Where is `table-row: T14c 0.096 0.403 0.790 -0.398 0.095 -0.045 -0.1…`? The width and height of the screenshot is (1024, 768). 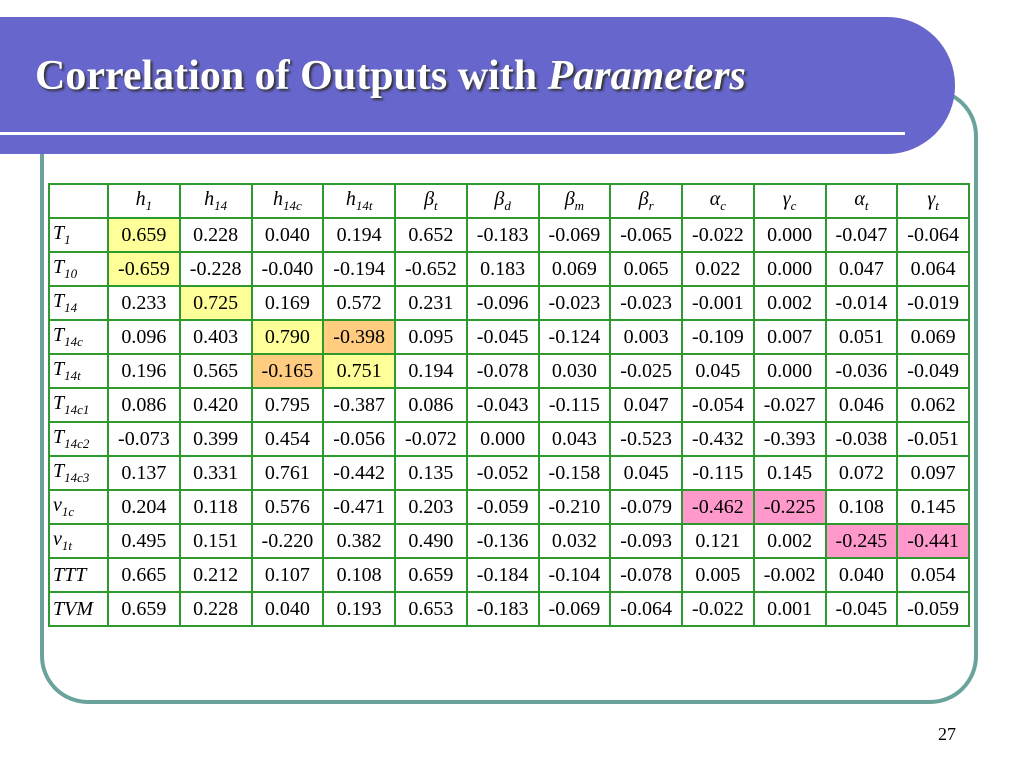 table-row: T14c 0.096 0.403 0.790 -0.398 0.095 -0.045 -0.1… is located at coordinates (509, 337).